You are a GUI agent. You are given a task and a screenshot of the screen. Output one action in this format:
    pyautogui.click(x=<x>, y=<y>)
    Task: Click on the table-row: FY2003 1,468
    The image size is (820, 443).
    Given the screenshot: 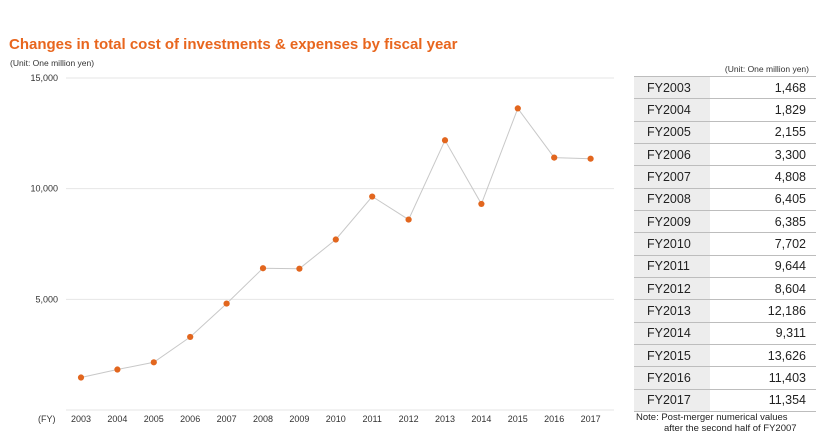 What is the action you would take?
    pyautogui.click(x=725, y=88)
    